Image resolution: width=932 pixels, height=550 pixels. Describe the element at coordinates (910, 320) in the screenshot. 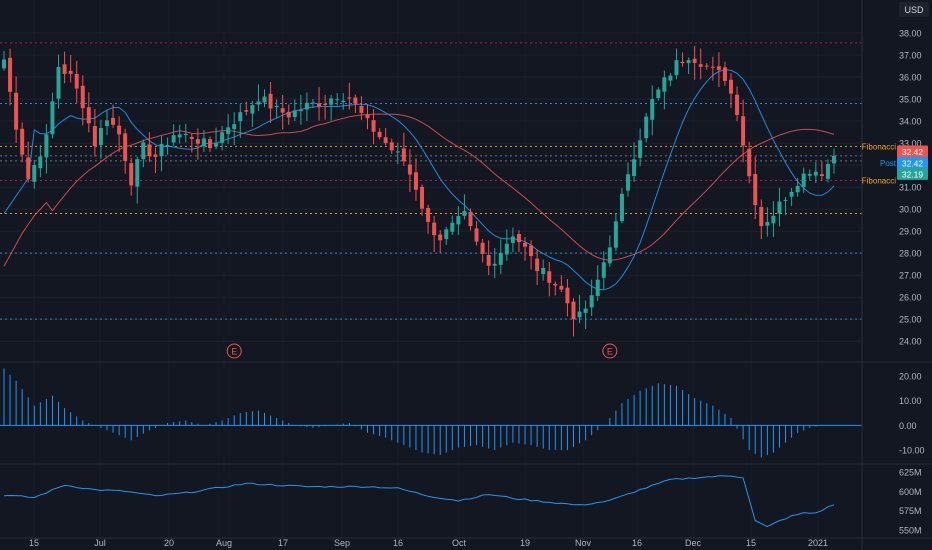

I see `price-tick-label: 25.00` at that location.